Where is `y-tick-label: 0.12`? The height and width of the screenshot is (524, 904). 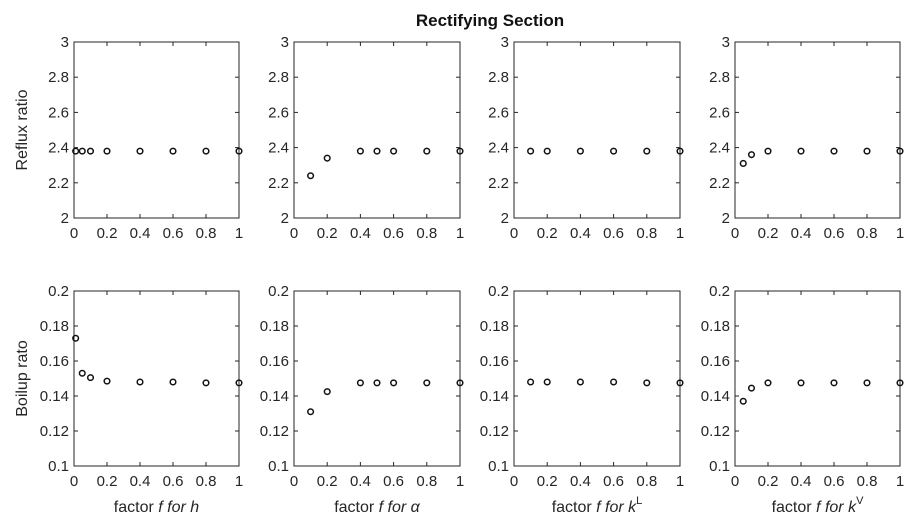 y-tick-label: 0.12 is located at coordinates (274, 431).